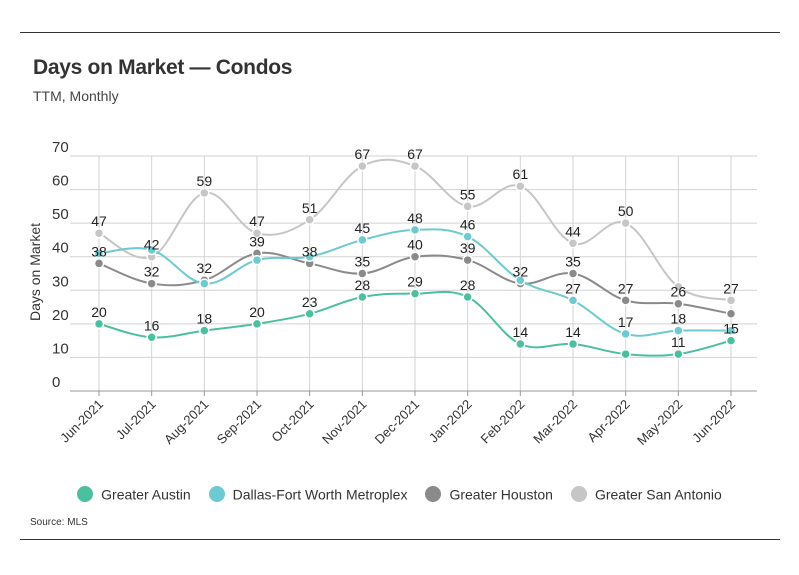 The height and width of the screenshot is (575, 799). Describe the element at coordinates (415, 245) in the screenshot. I see `data-label: 40` at that location.